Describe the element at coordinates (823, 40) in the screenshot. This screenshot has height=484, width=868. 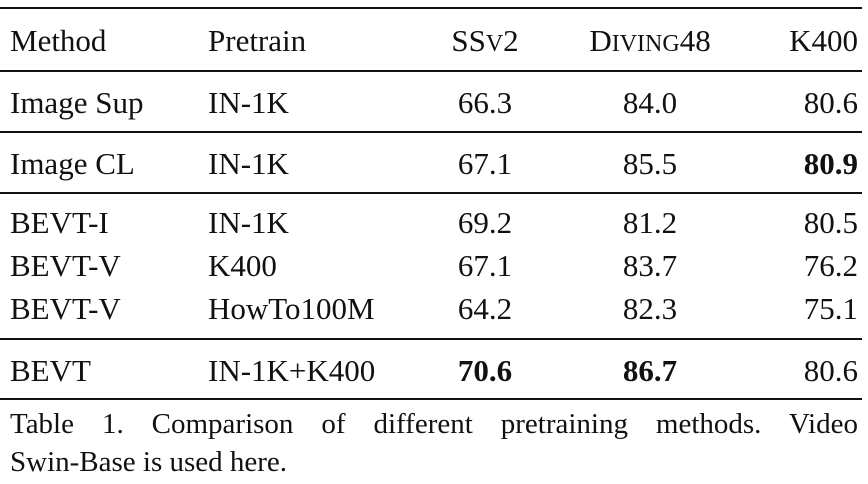
I see `header-k400: K400` at that location.